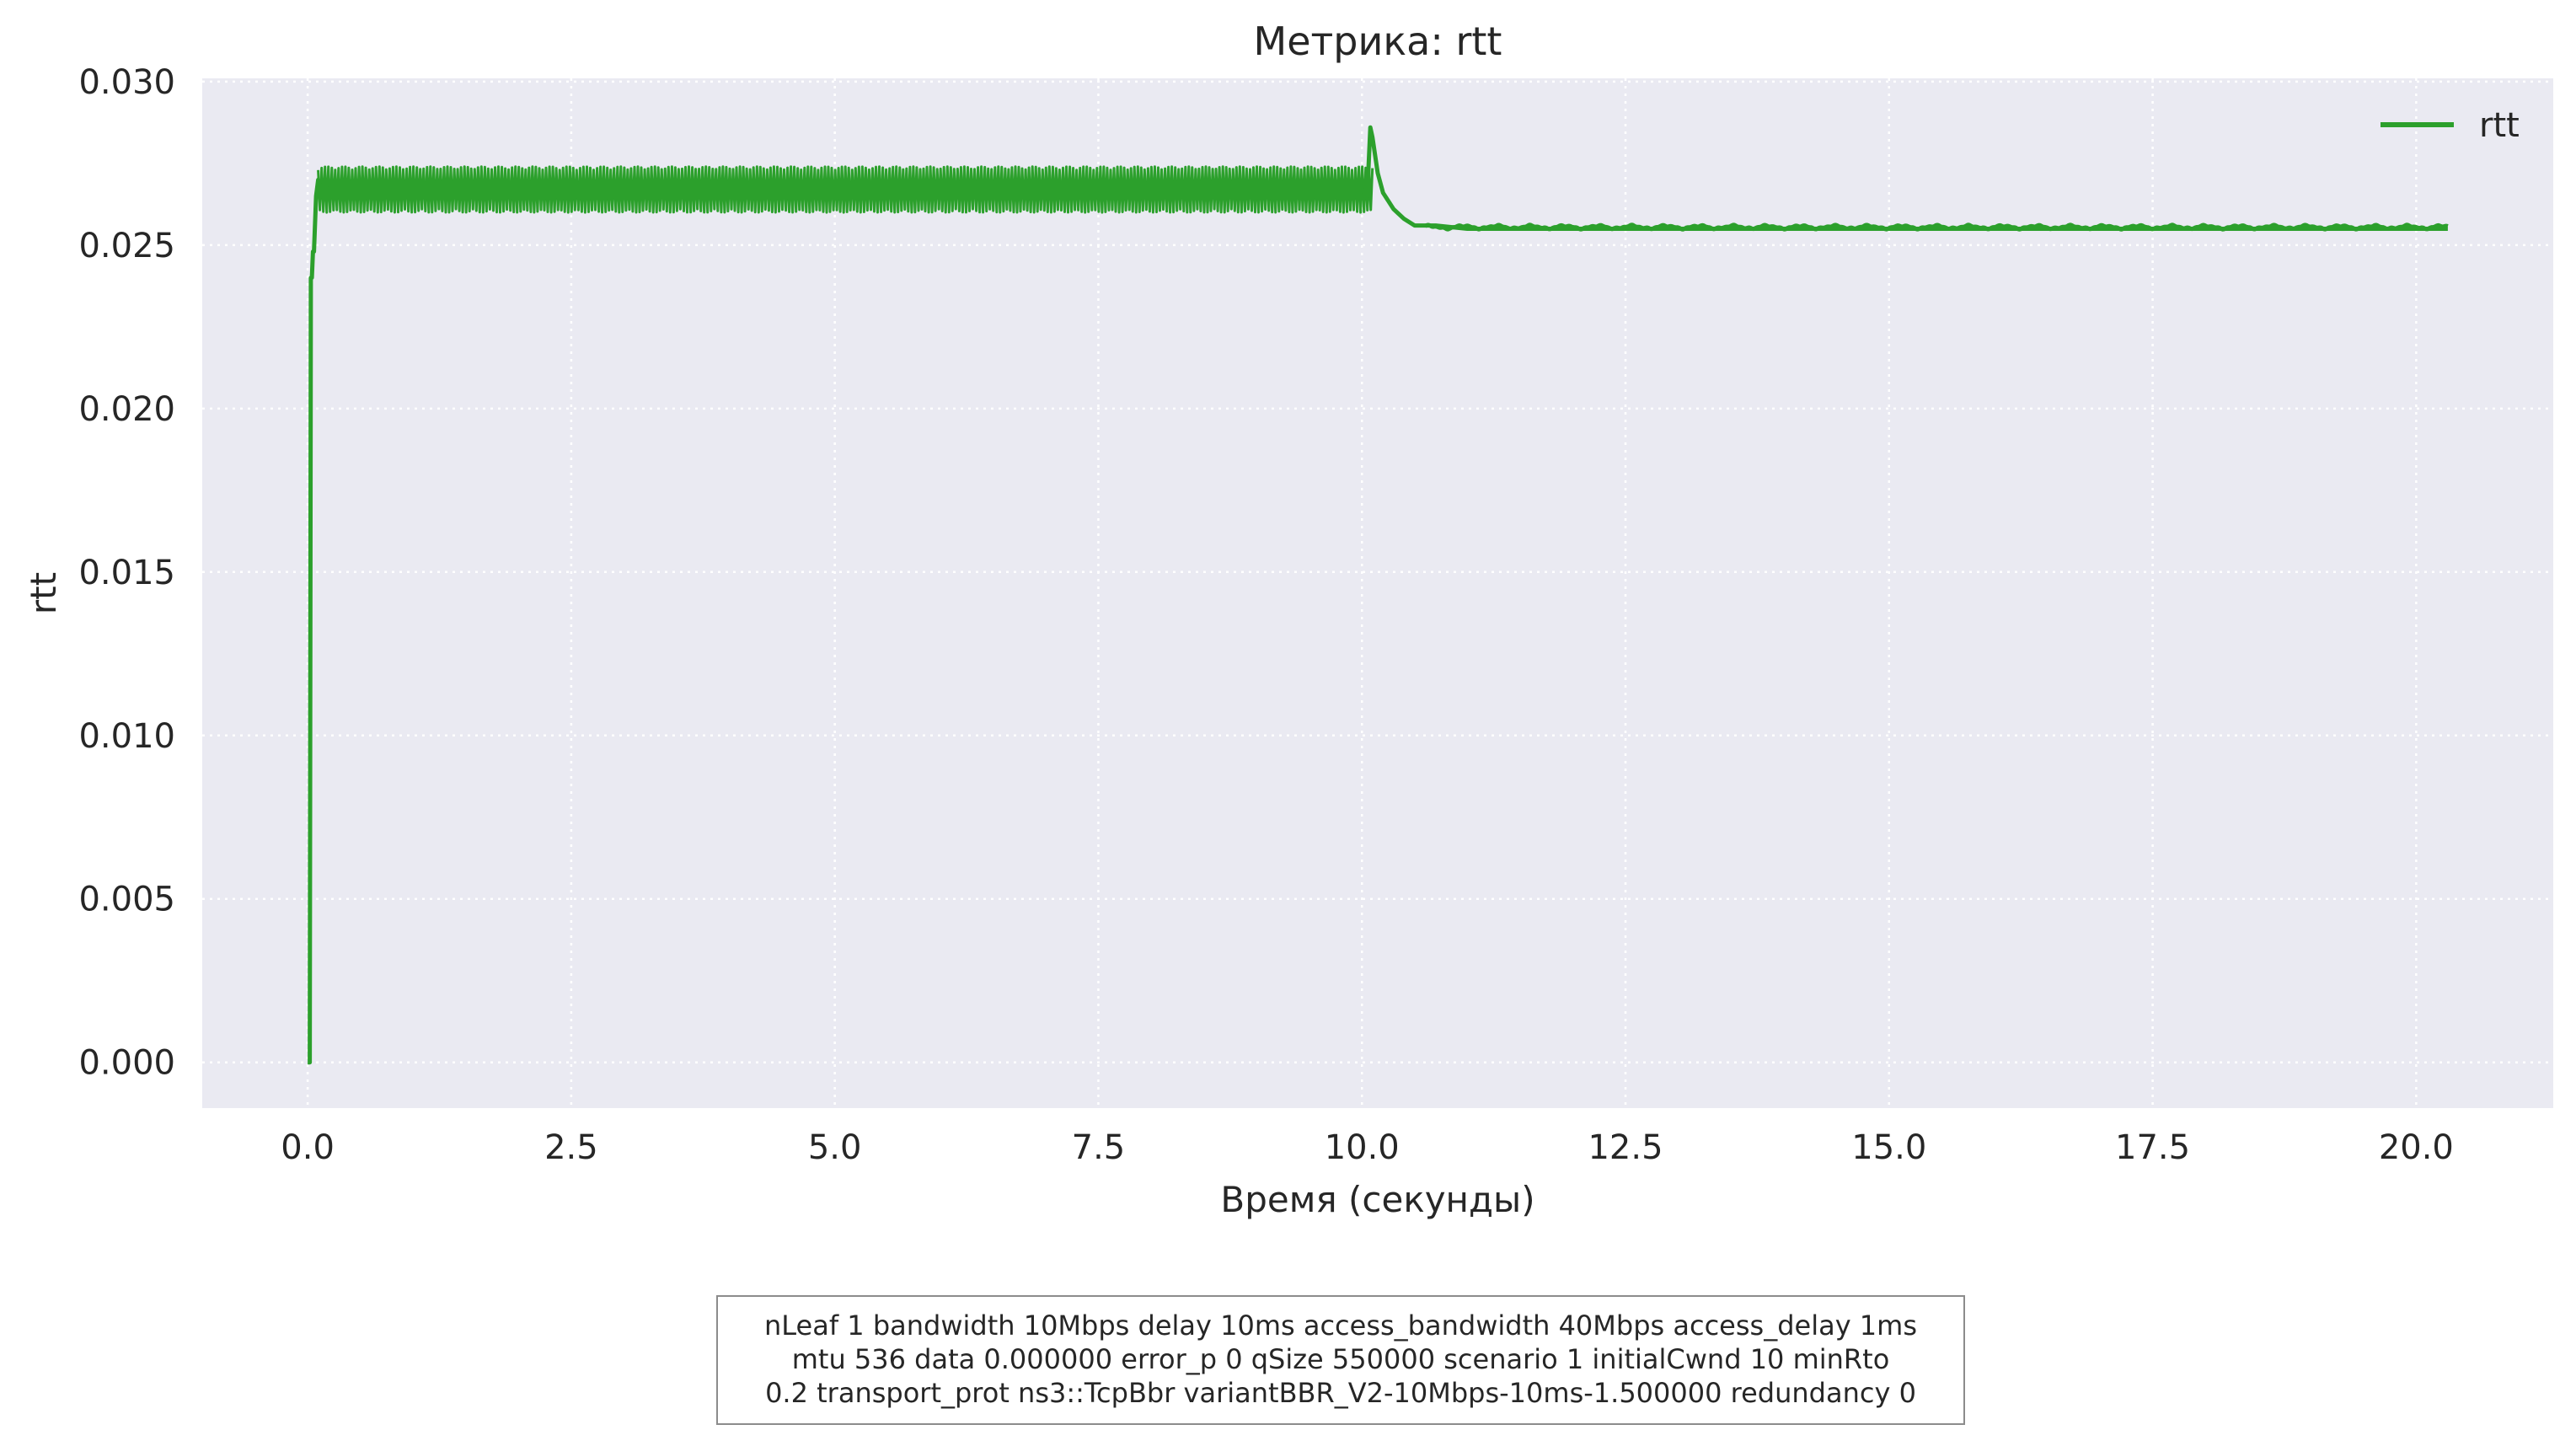  What do you see at coordinates (1625, 1147) in the screenshot?
I see `x-tick-label: 12.5` at bounding box center [1625, 1147].